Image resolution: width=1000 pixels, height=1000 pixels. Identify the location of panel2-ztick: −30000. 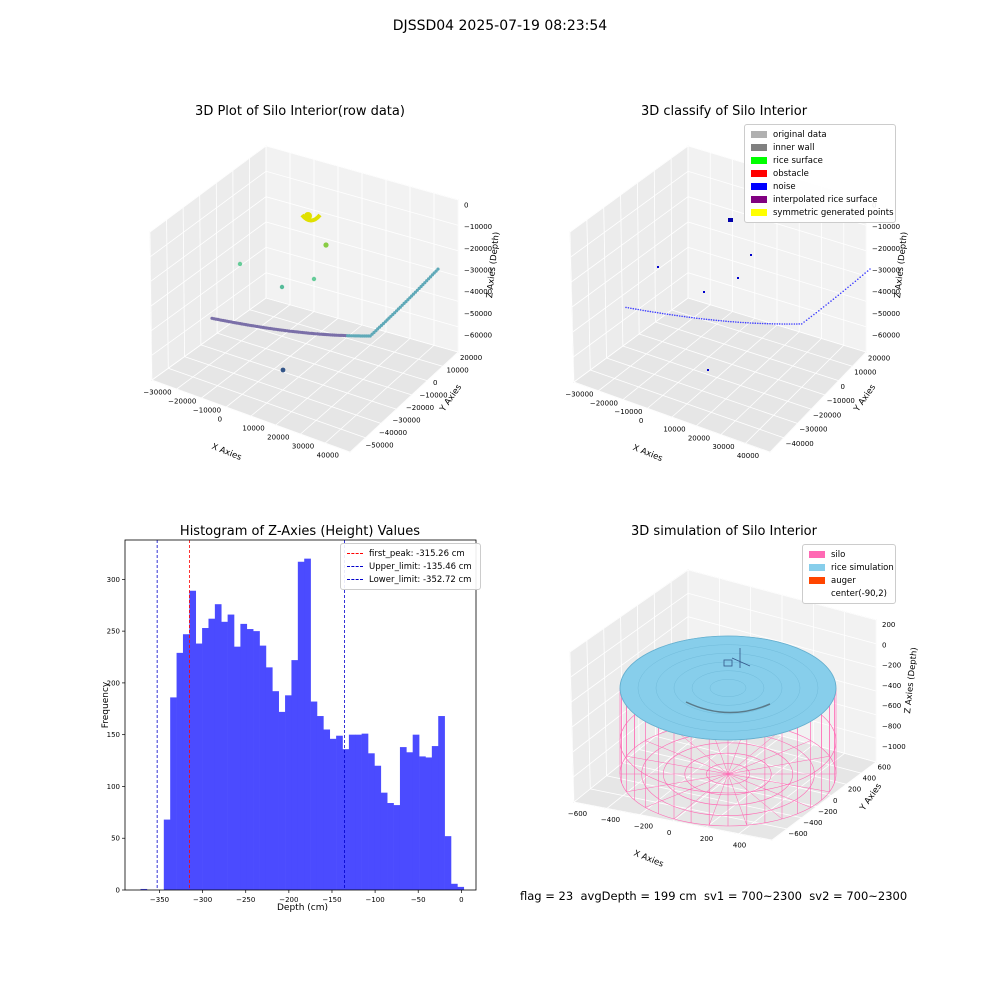
(886, 270).